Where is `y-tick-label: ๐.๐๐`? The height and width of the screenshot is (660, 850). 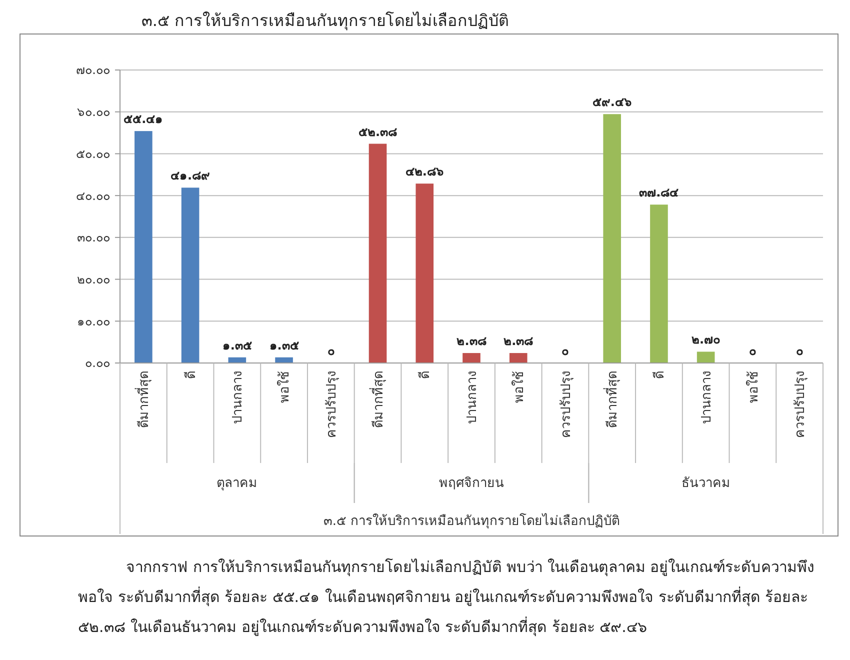
y-tick-label: ๐.๐๐ is located at coordinates (97, 363).